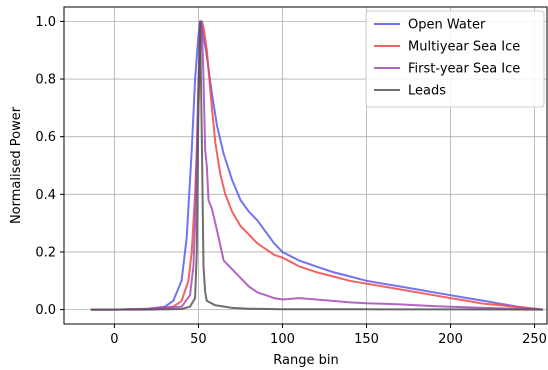 The width and height of the screenshot is (548, 370). What do you see at coordinates (114, 339) in the screenshot?
I see `x-tick-label: 0` at bounding box center [114, 339].